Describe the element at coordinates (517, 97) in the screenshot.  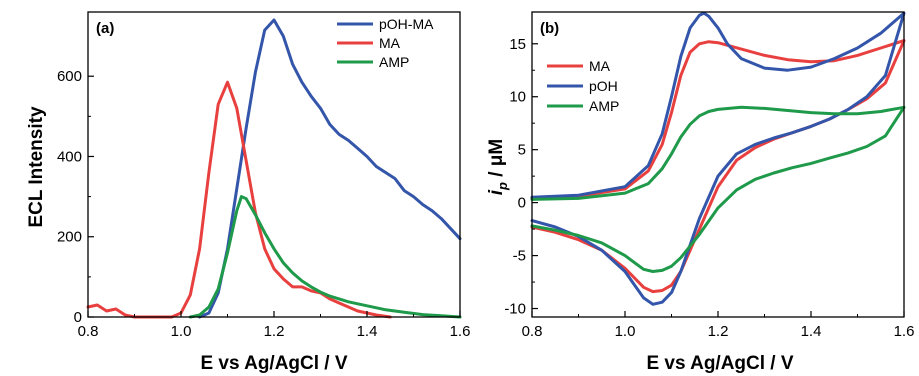
I see `panel-b-y-tick-label: 10` at that location.